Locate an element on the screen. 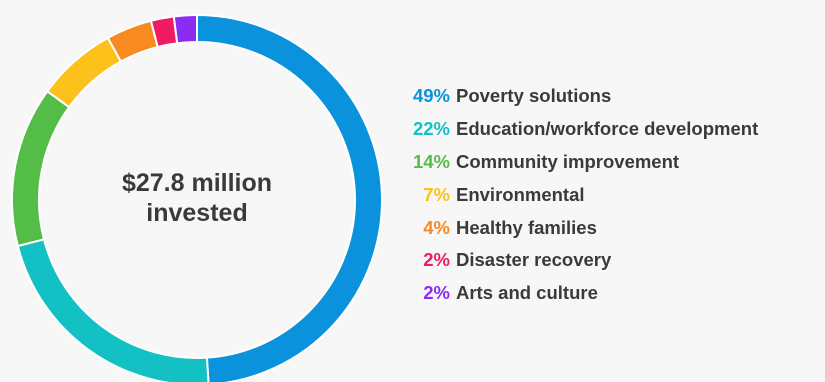 The width and height of the screenshot is (825, 382). legend-label: Healthy families is located at coordinates (526, 228).